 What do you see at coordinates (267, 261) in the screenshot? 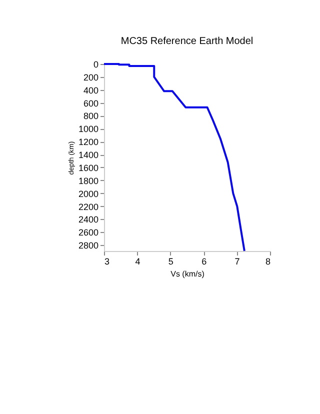
I see `x-tick-label: 8` at bounding box center [267, 261].